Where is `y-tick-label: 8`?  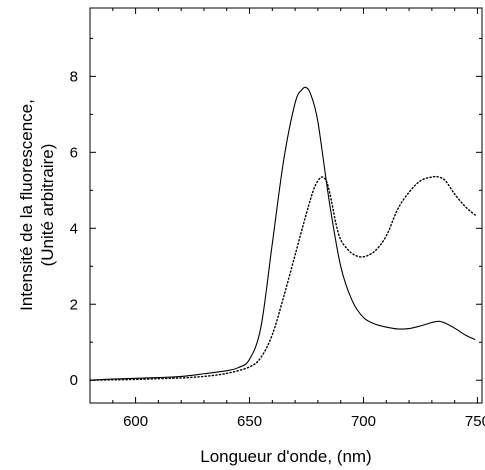 y-tick-label: 8 is located at coordinates (74, 76).